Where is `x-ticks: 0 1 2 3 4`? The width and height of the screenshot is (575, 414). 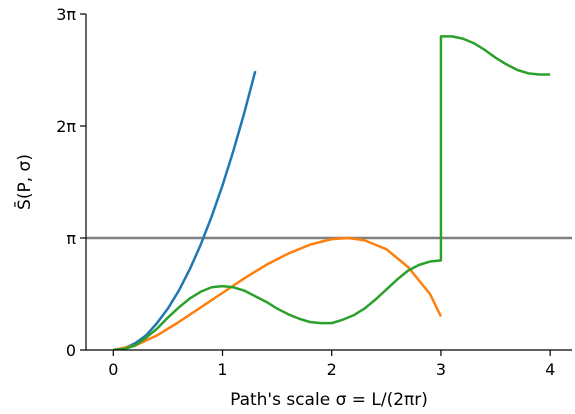
x-ticks: 0 1 2 3 4 is located at coordinates (331, 364).